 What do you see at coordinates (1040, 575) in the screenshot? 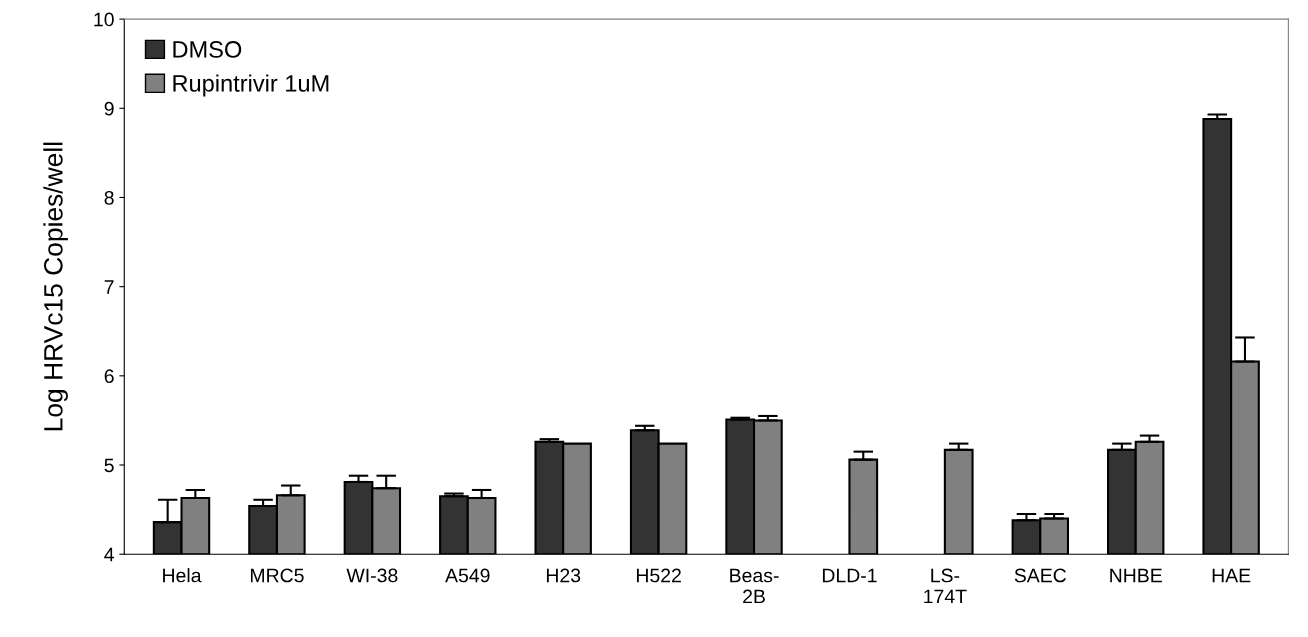
I see `x-tick-label: SAEC` at bounding box center [1040, 575].